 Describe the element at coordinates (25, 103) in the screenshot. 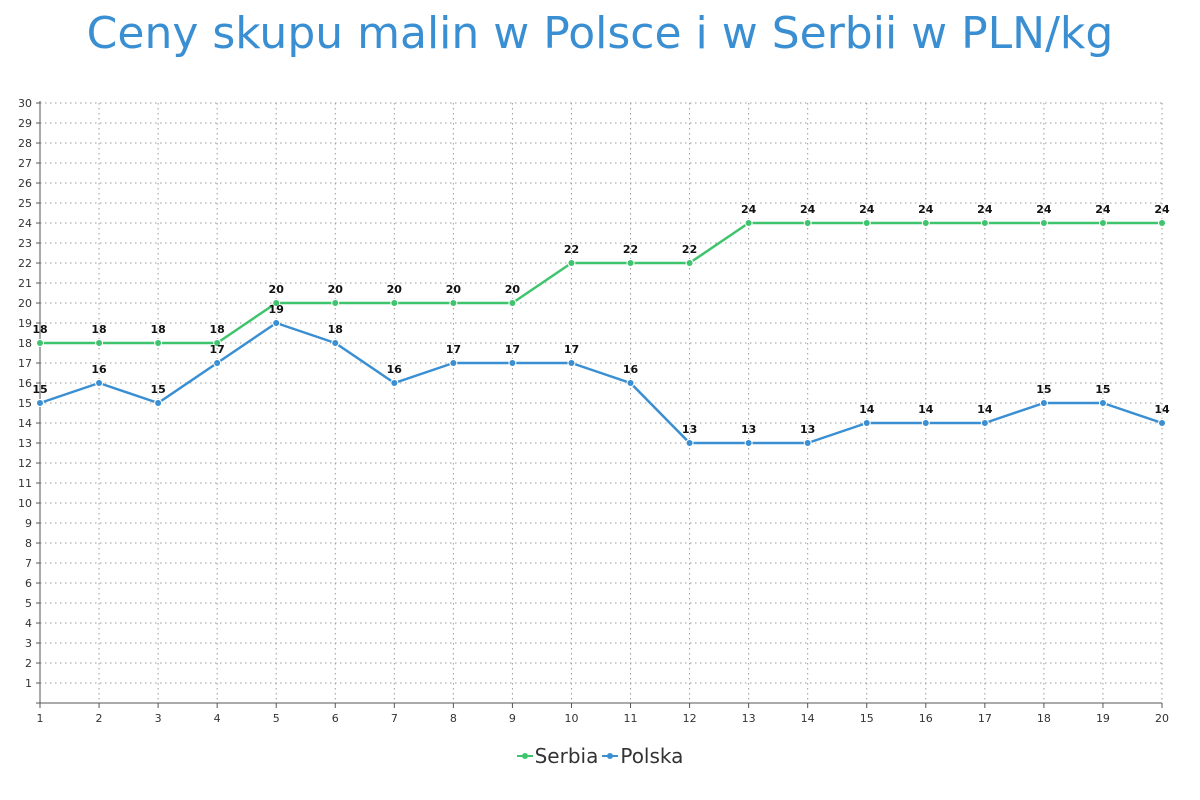

I see `y-tick-label: 30` at that location.